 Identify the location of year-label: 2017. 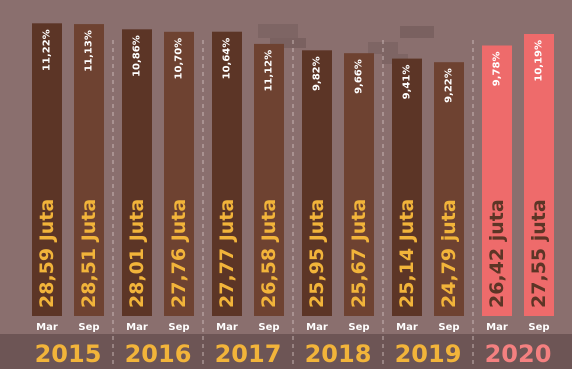
(248, 354).